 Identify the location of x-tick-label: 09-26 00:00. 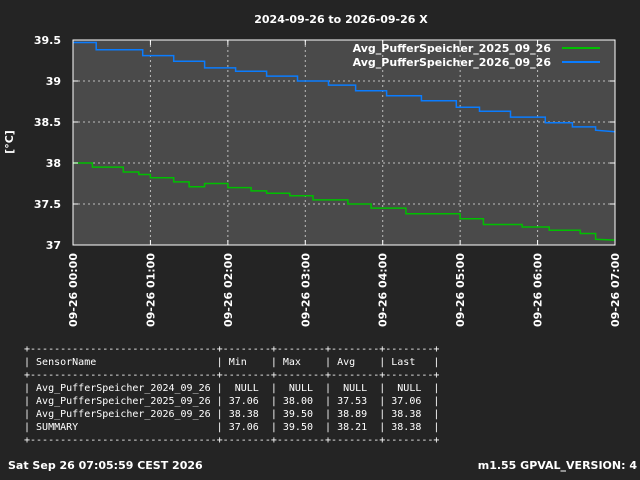
(73, 290).